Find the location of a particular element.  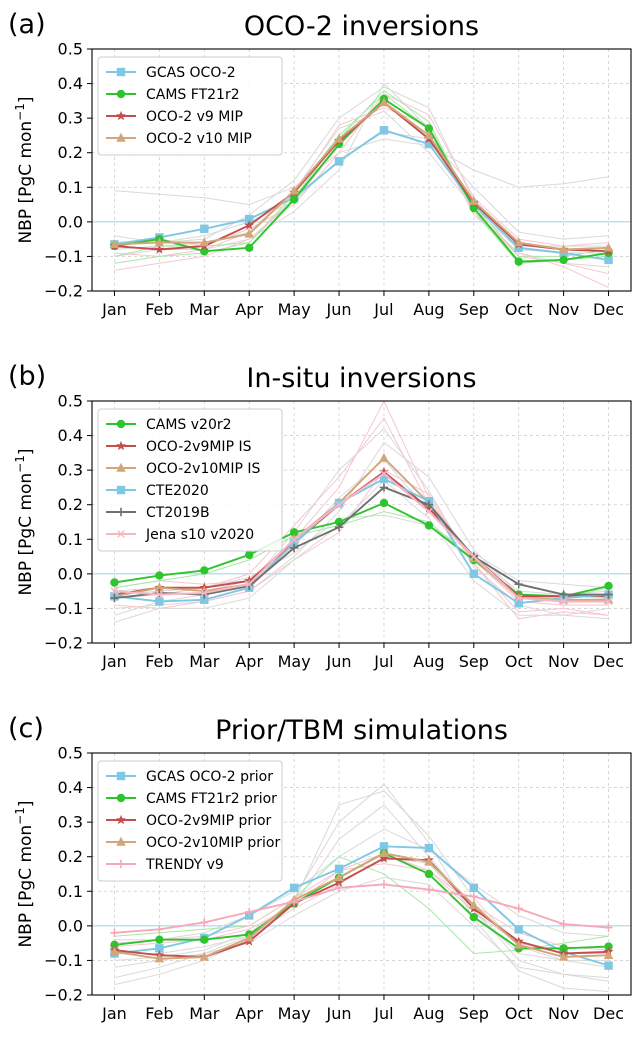

y-tick-label: 0.3 is located at coordinates (70, 118).